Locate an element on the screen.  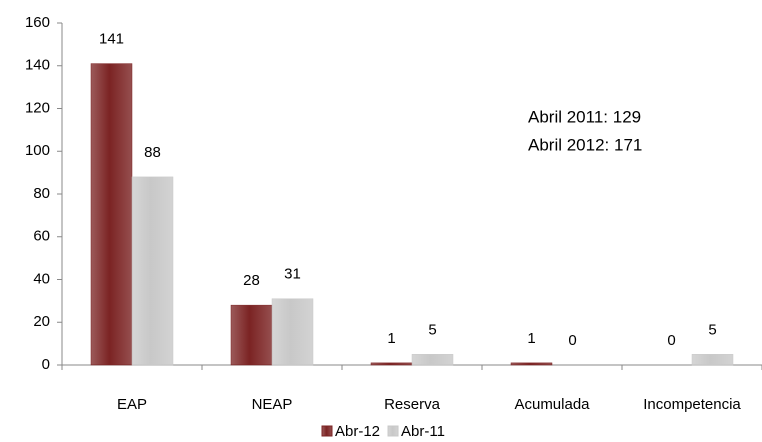
x-tick-label: Acumulada is located at coordinates (552, 404).